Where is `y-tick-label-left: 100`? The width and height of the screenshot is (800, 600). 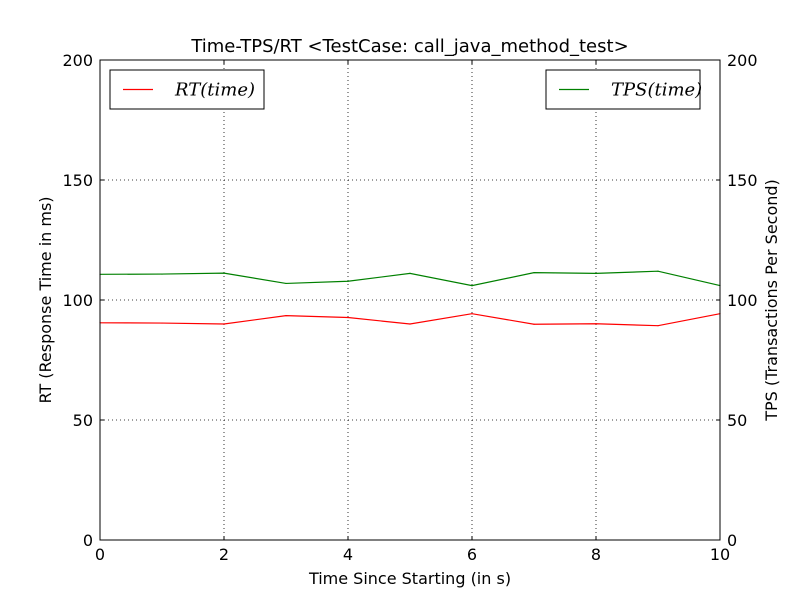
y-tick-label-left: 100 is located at coordinates (77, 300).